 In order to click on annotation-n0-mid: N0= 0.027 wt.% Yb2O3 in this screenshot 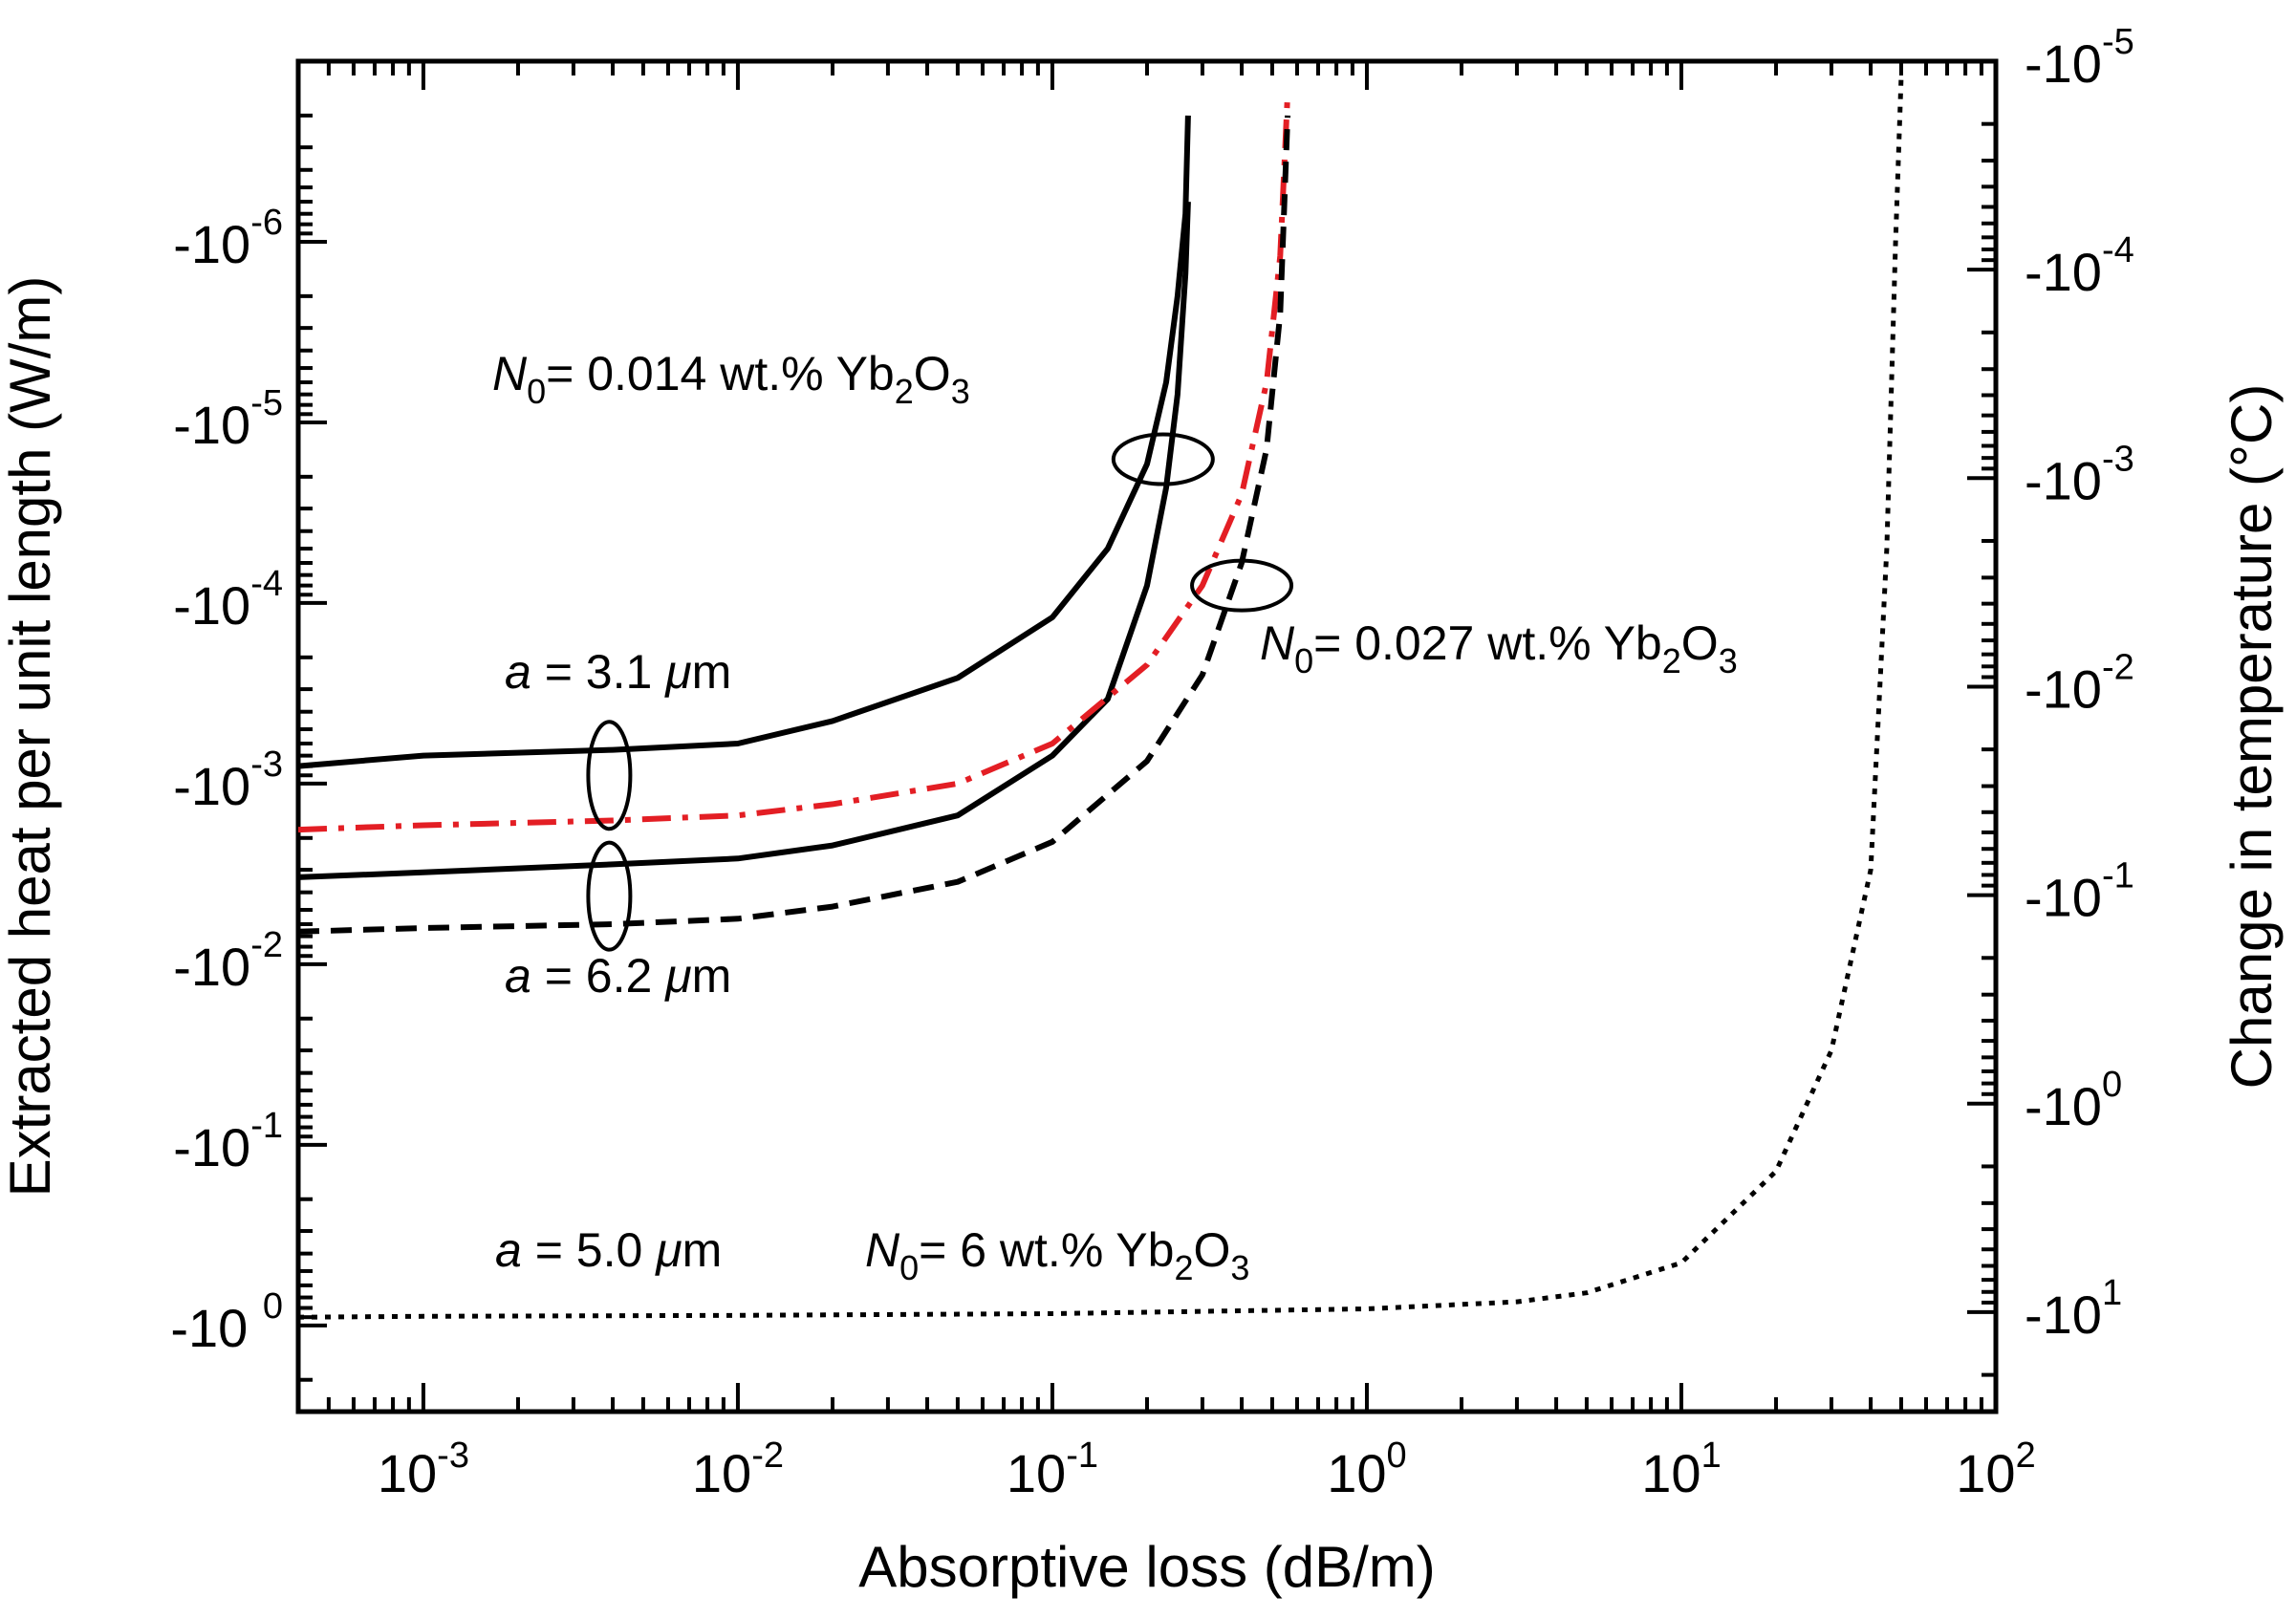, I will do `click(1499, 648)`.